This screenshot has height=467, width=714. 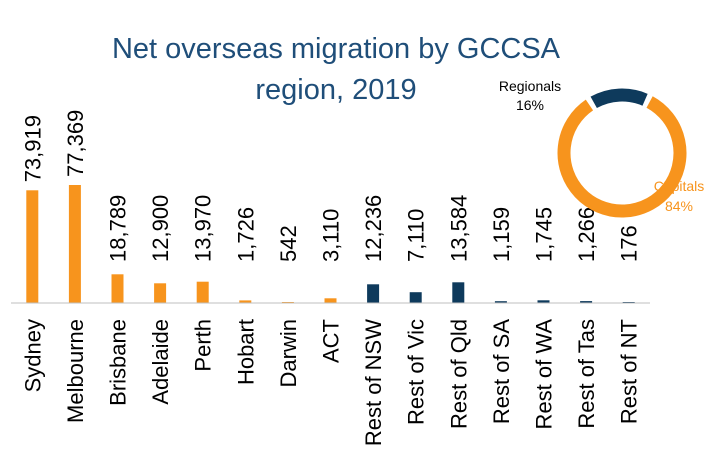 What do you see at coordinates (118, 362) in the screenshot?
I see `category-label: Brisbane` at bounding box center [118, 362].